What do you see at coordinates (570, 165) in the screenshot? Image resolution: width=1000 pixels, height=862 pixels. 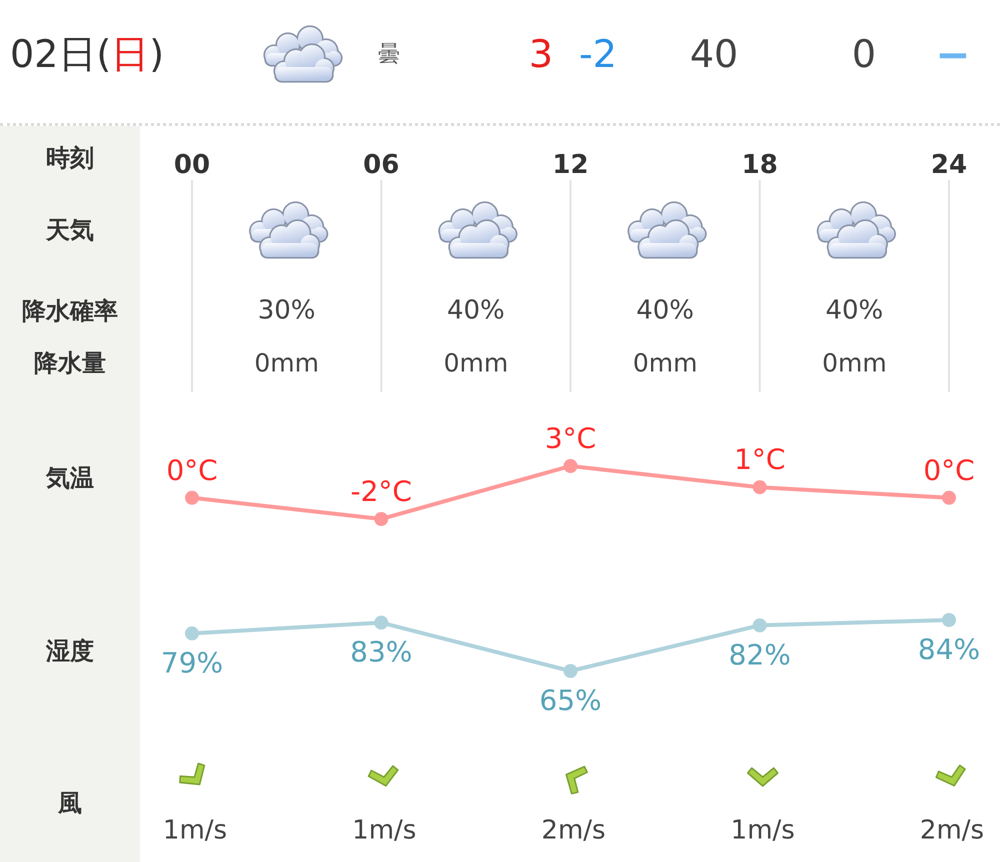 I see `x-tick-label: 12` at bounding box center [570, 165].